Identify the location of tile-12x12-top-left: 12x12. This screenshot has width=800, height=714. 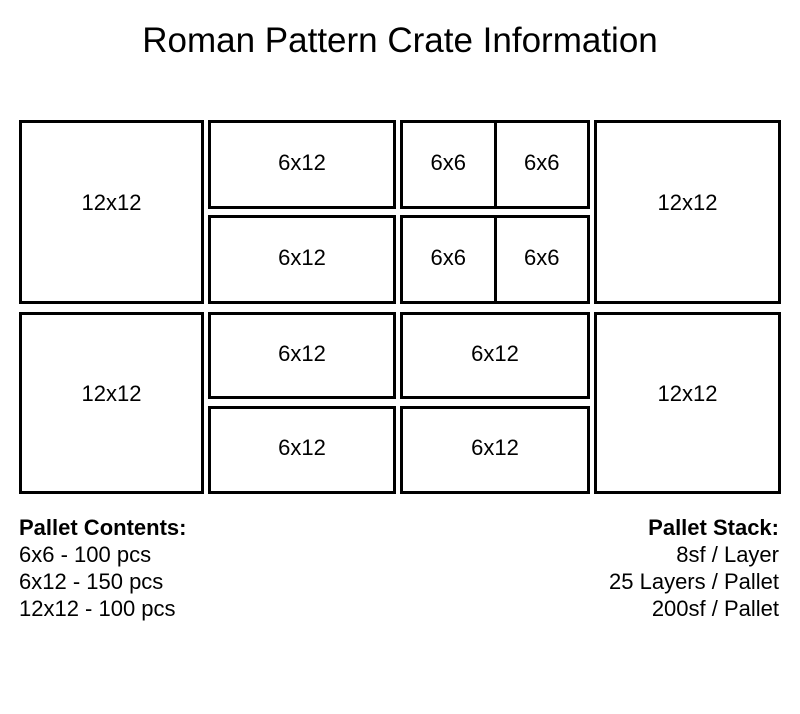
(111, 212).